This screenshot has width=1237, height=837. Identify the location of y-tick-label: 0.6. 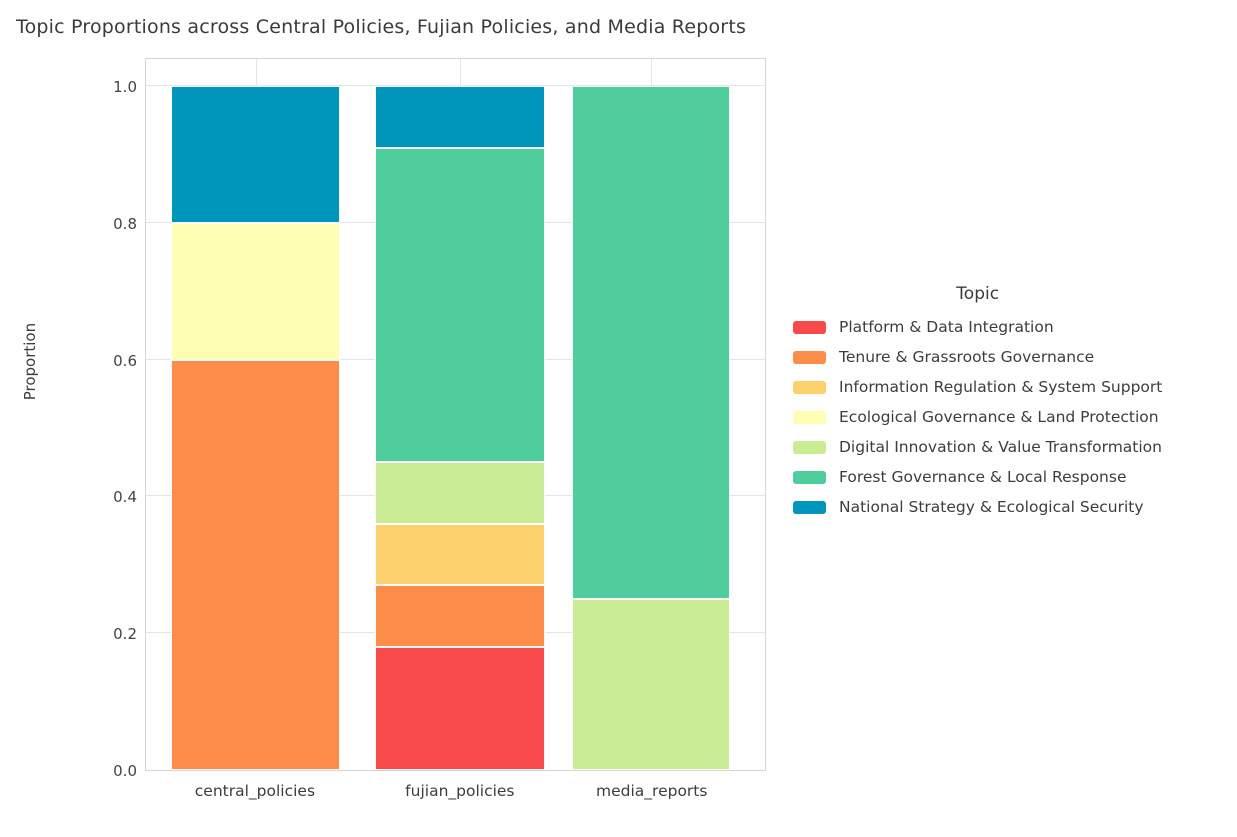
(125, 360).